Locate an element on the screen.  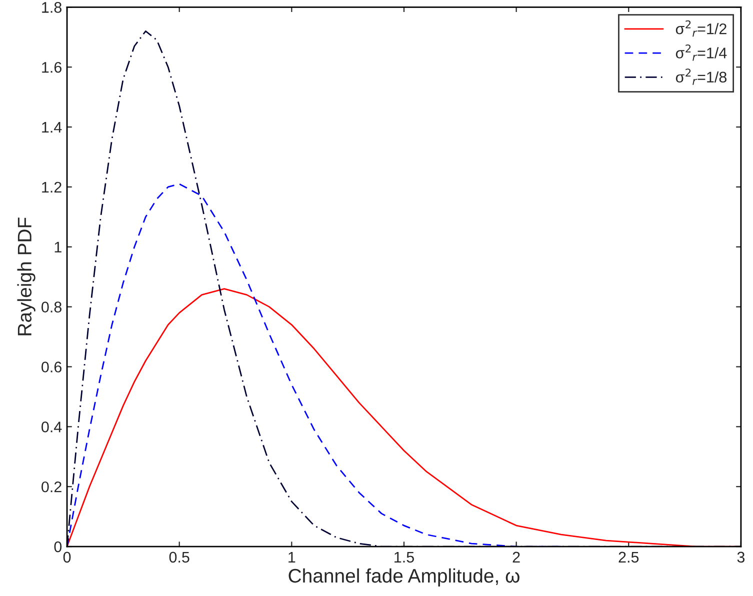
x-tick-label: 0.5 is located at coordinates (179, 557).